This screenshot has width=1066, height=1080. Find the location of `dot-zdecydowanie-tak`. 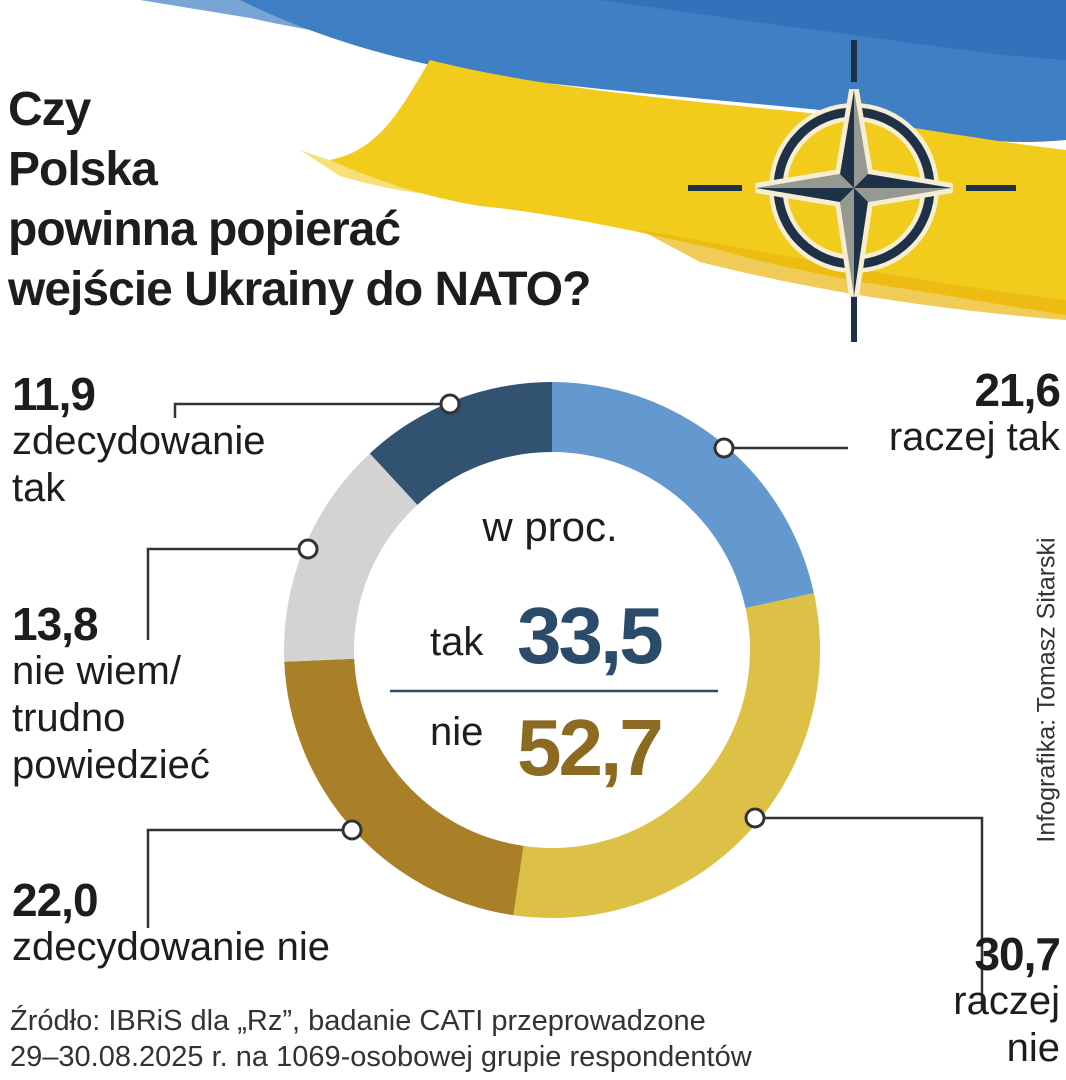

dot-zdecydowanie-tak is located at coordinates (450, 404).